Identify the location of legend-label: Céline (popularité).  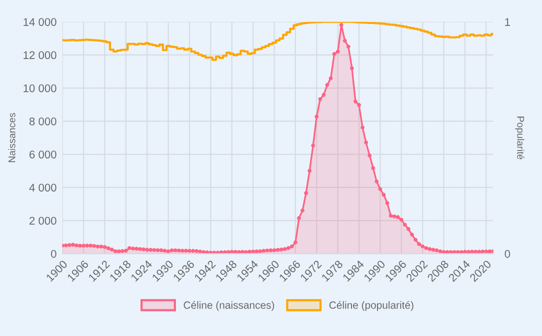
(371, 306).